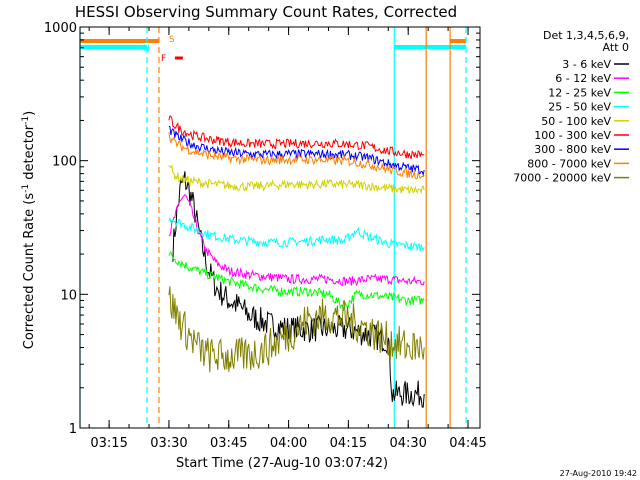 The height and width of the screenshot is (480, 640). What do you see at coordinates (407, 443) in the screenshot?
I see `x-tick-label-5: 04:30` at bounding box center [407, 443].